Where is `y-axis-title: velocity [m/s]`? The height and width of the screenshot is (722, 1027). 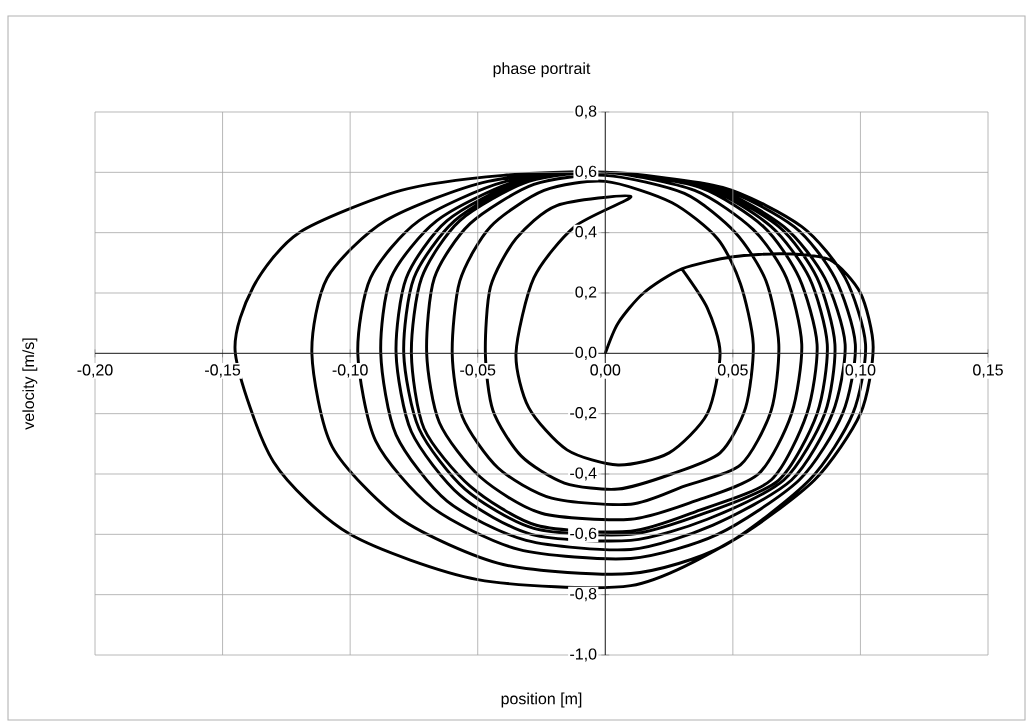
y-axis-title: velocity [m/s] is located at coordinates (30, 384).